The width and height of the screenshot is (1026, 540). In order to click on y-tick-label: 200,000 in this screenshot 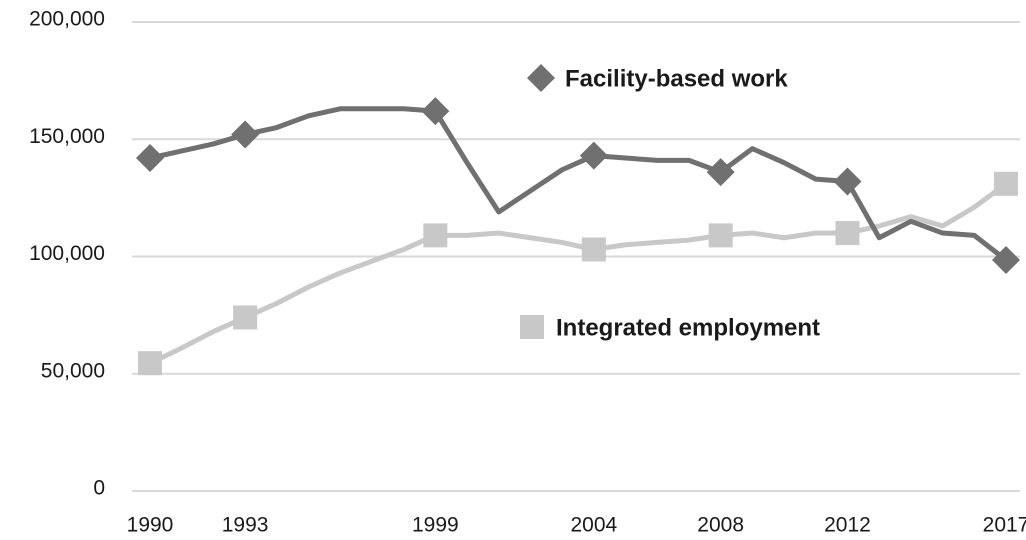, I will do `click(67, 19)`.